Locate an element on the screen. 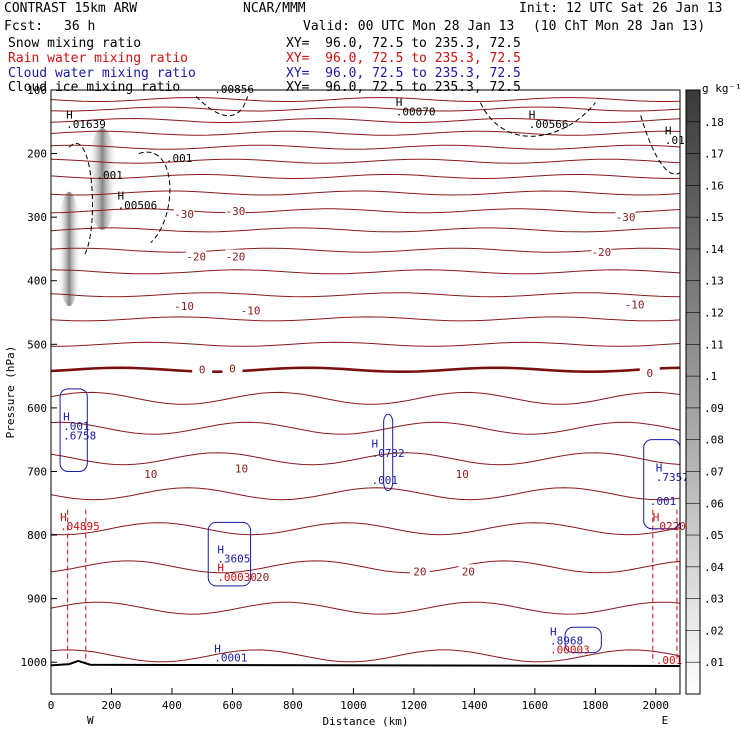 This screenshot has width=740, height=740. y-tick-label: 1000 is located at coordinates (34, 662).